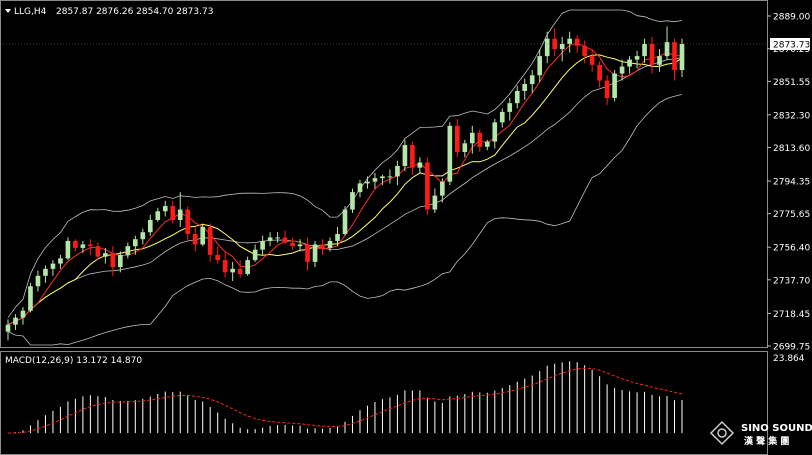  I want to click on chart-header: LLG,H4 2857.87 2876.26 2854.70 2873.73, so click(109, 12).